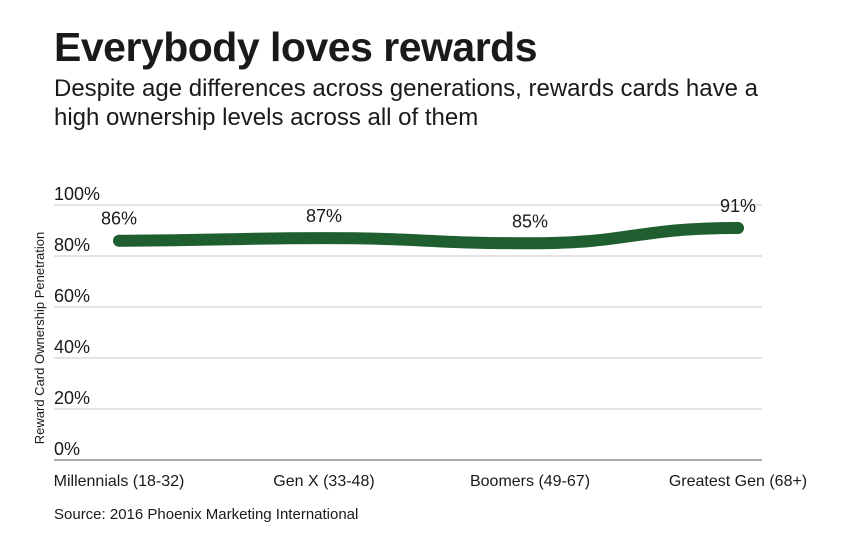 The width and height of the screenshot is (844, 550). What do you see at coordinates (530, 481) in the screenshot?
I see `x-tick-label: Boomers (49-67)` at bounding box center [530, 481].